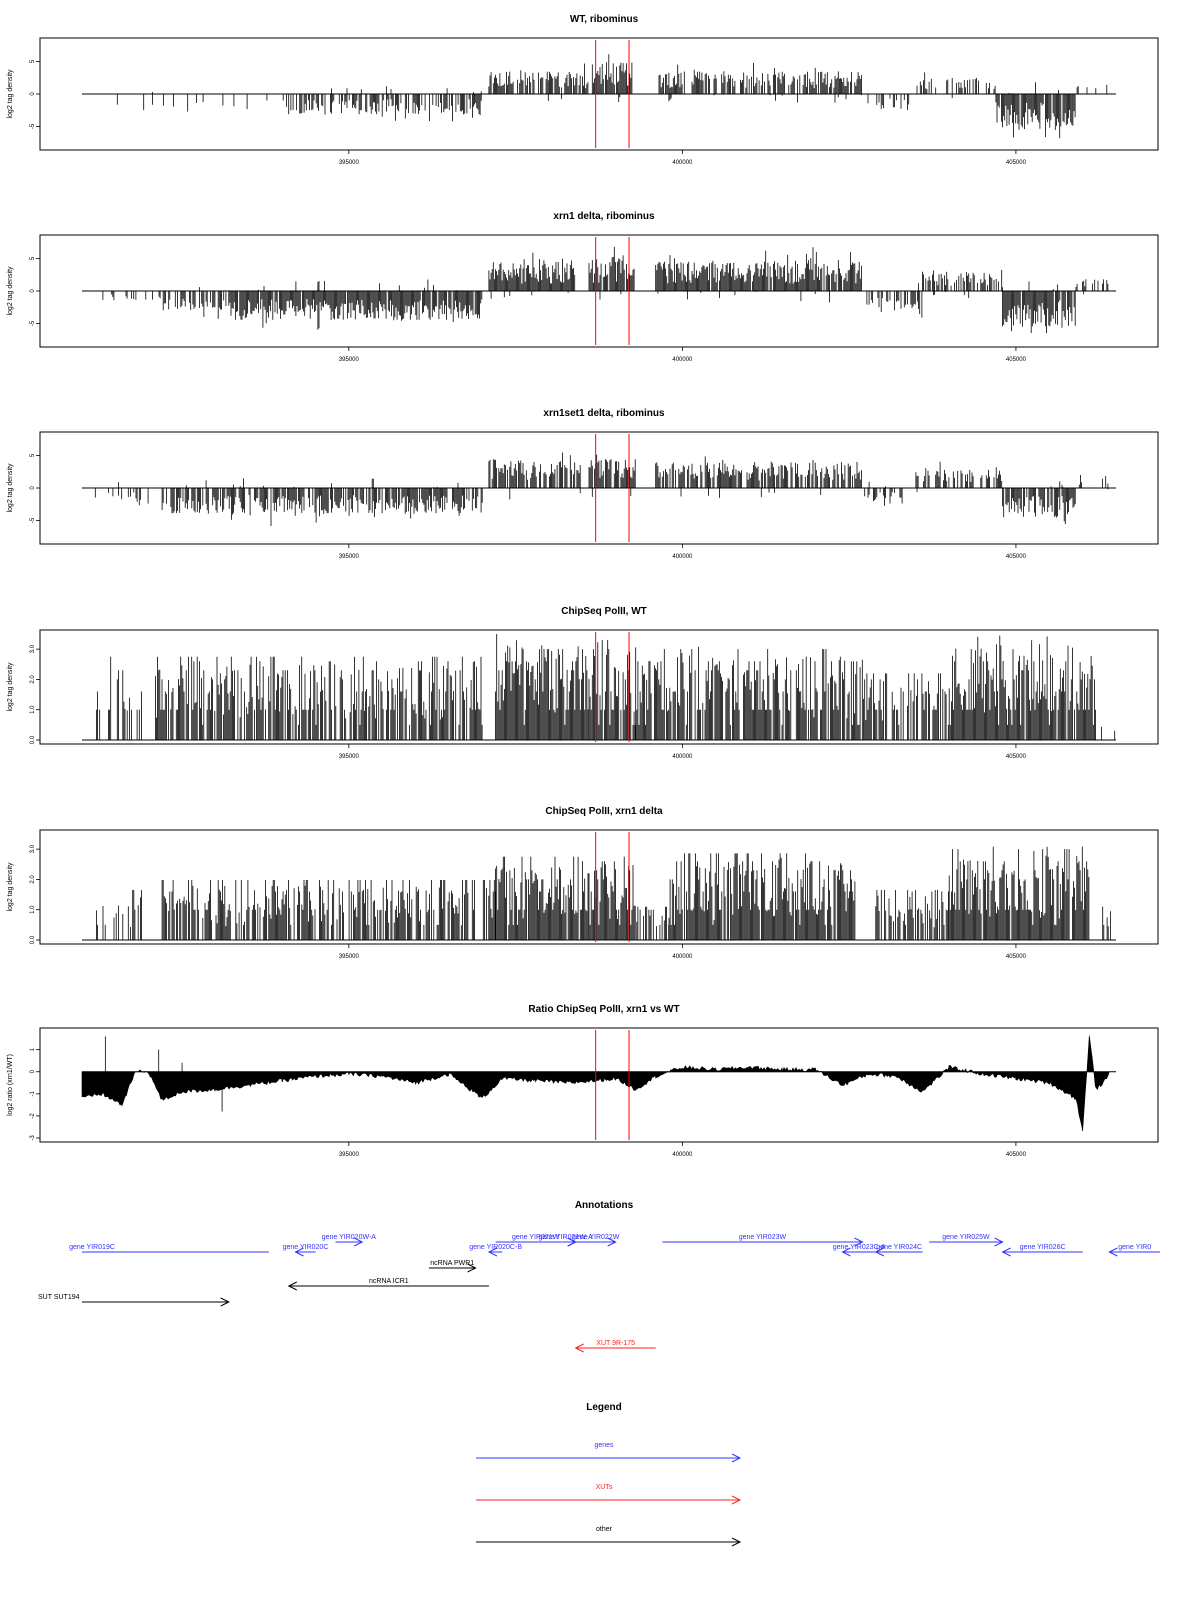 The height and width of the screenshot is (1600, 1200). Describe the element at coordinates (536, 1237) in the screenshot. I see `annotation-label: gene YIR021W` at that location.